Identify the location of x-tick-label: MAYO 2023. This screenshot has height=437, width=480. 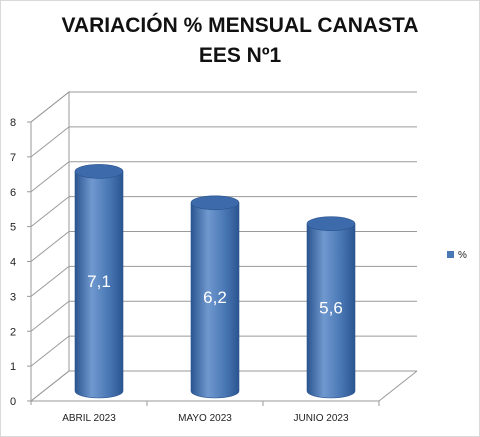
(205, 418).